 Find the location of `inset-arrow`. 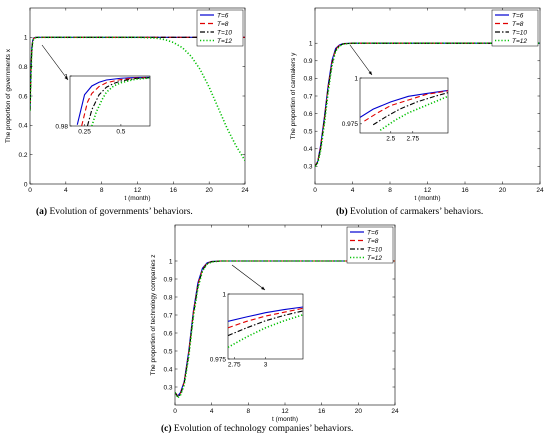

inset-arrow is located at coordinates (248, 277).